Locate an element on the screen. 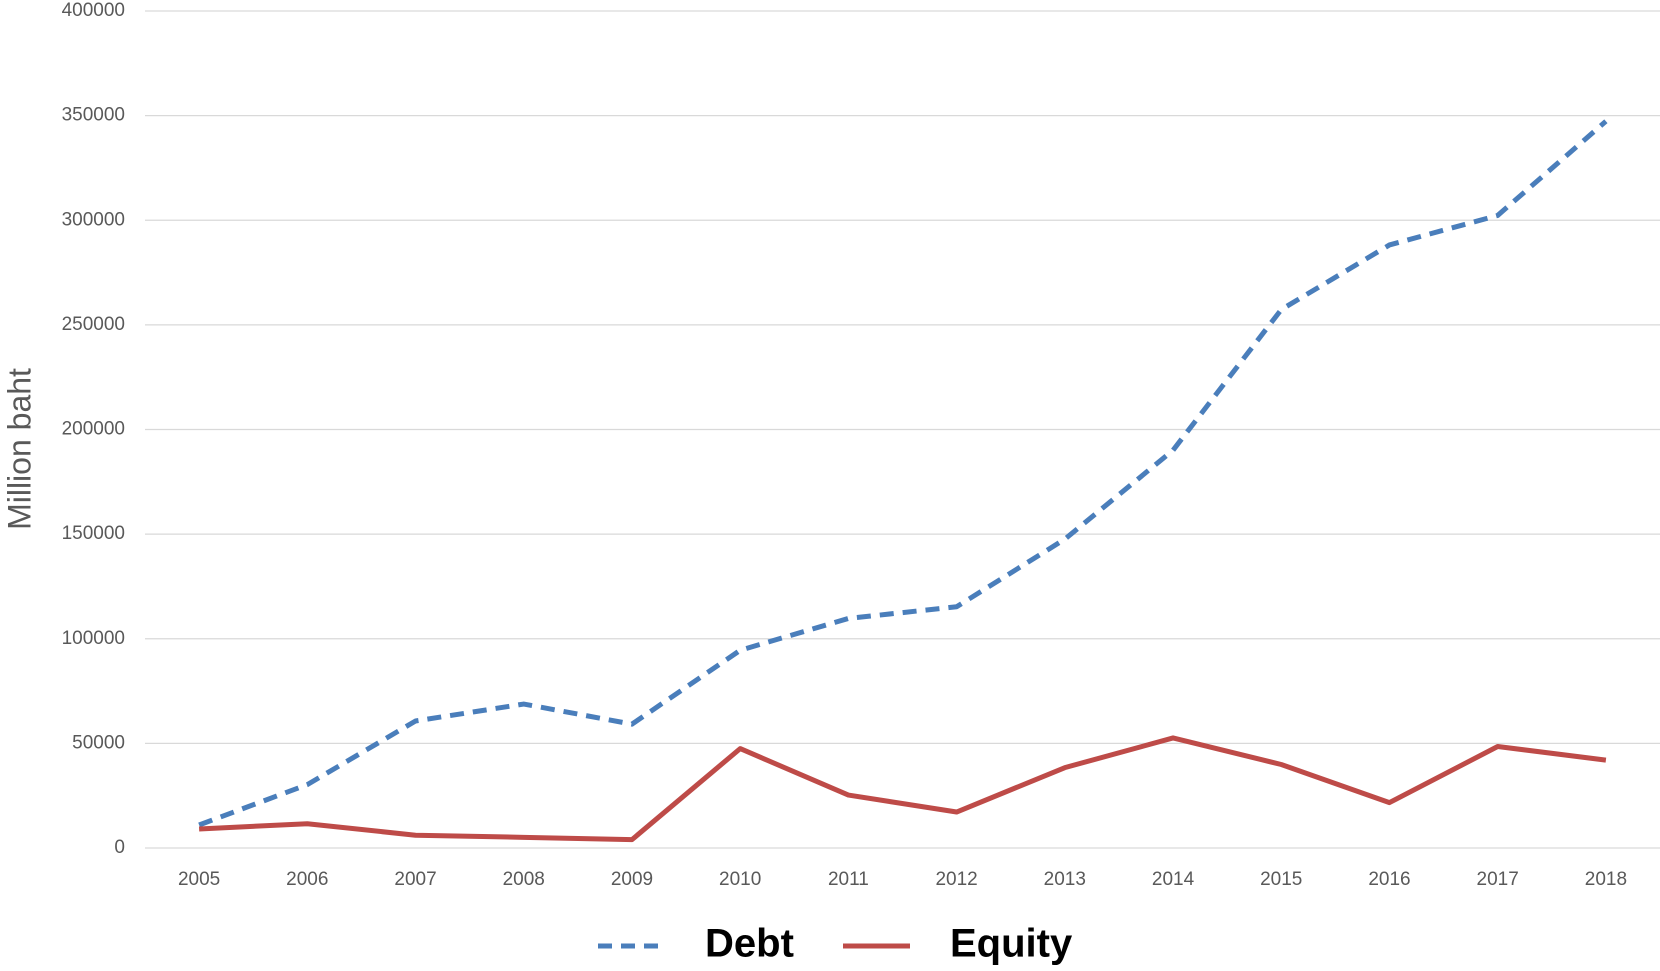 The image size is (1660, 971). line-series is located at coordinates (902, 789).